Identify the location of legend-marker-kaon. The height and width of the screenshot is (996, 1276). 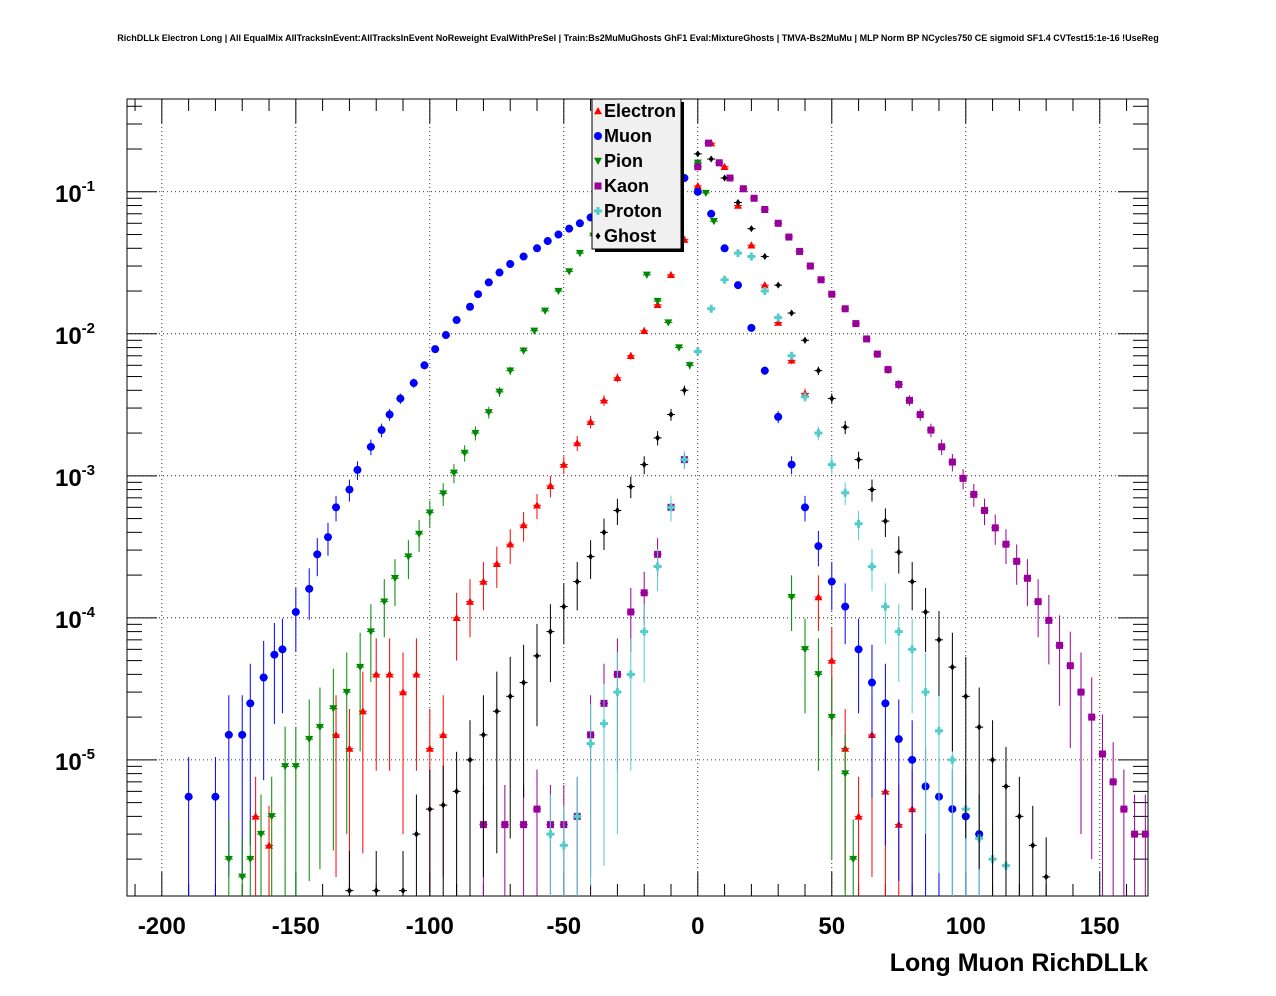
(598, 186).